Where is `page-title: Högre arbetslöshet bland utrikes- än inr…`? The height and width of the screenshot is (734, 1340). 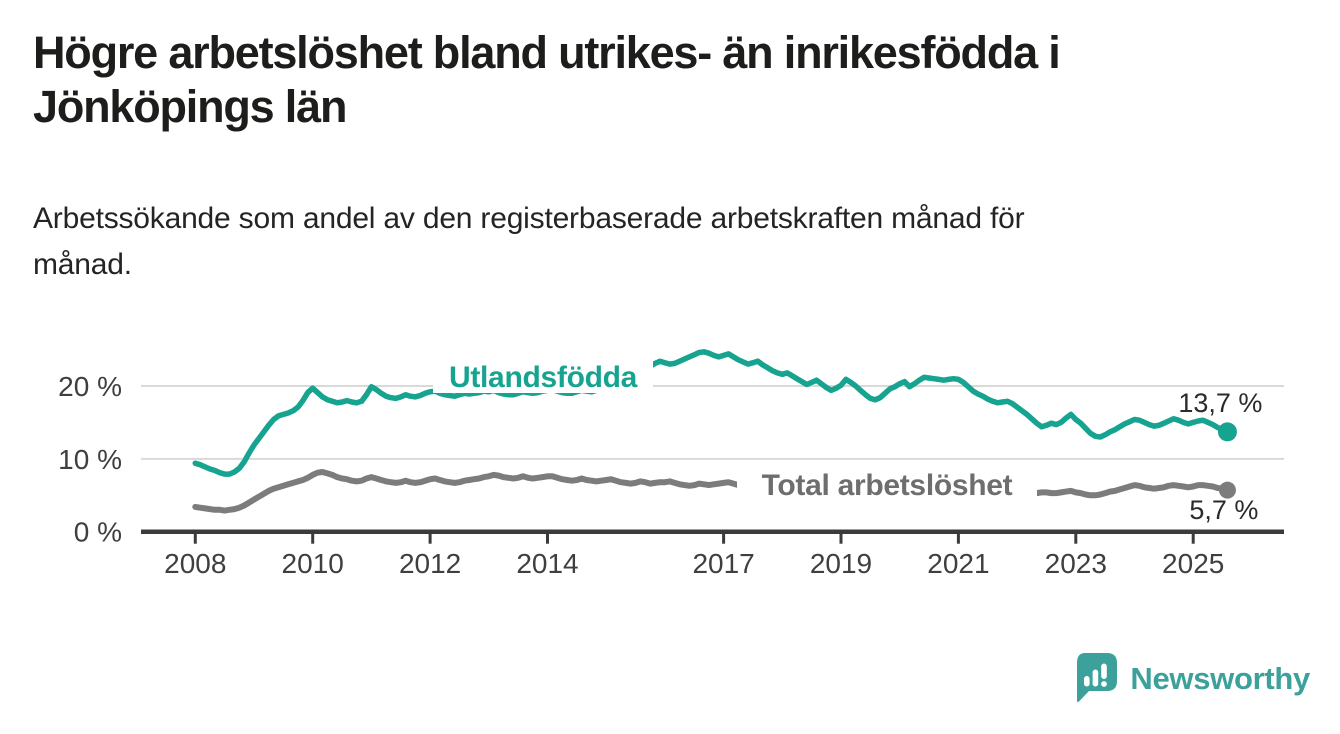
page-title: Högre arbetslöshet bland utrikes- än inr… is located at coordinates (547, 80).